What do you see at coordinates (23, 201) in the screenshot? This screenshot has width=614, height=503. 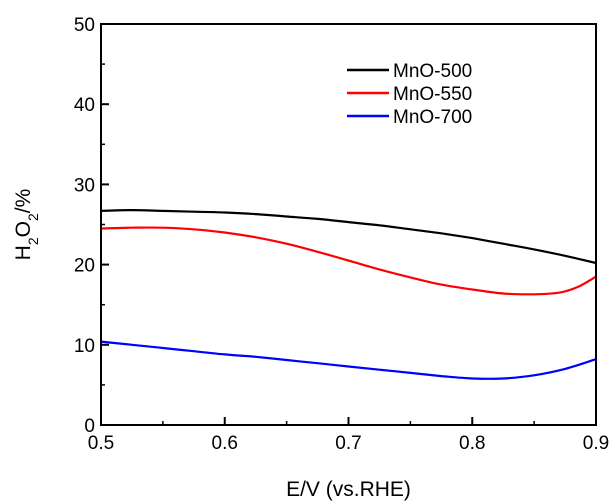 I see `y-axis-title-tail: /%` at bounding box center [23, 201].